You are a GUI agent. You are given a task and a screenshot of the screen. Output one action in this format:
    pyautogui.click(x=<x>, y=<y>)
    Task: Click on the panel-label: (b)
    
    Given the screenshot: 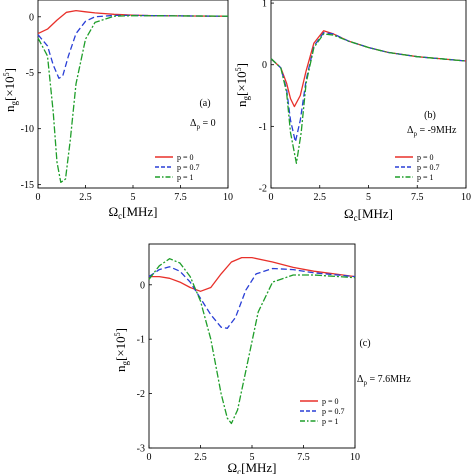 What is the action you would take?
    pyautogui.click(x=430, y=115)
    